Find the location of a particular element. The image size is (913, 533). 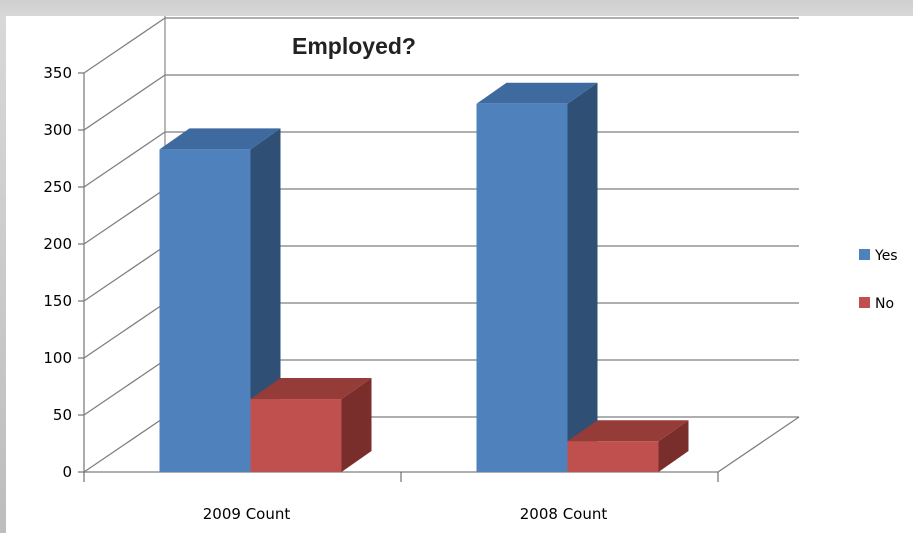

floor-right-edge is located at coordinates (758, 444).